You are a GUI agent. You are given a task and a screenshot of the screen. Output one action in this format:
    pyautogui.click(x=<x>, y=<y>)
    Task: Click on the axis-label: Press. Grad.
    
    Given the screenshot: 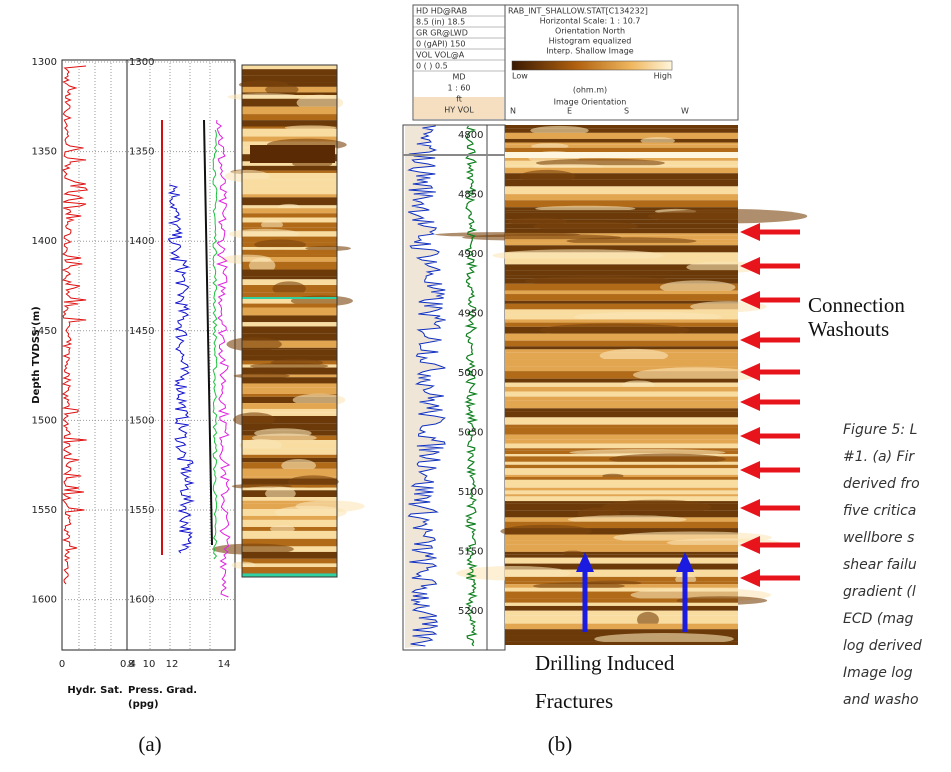 What is the action you would take?
    pyautogui.click(x=162, y=690)
    